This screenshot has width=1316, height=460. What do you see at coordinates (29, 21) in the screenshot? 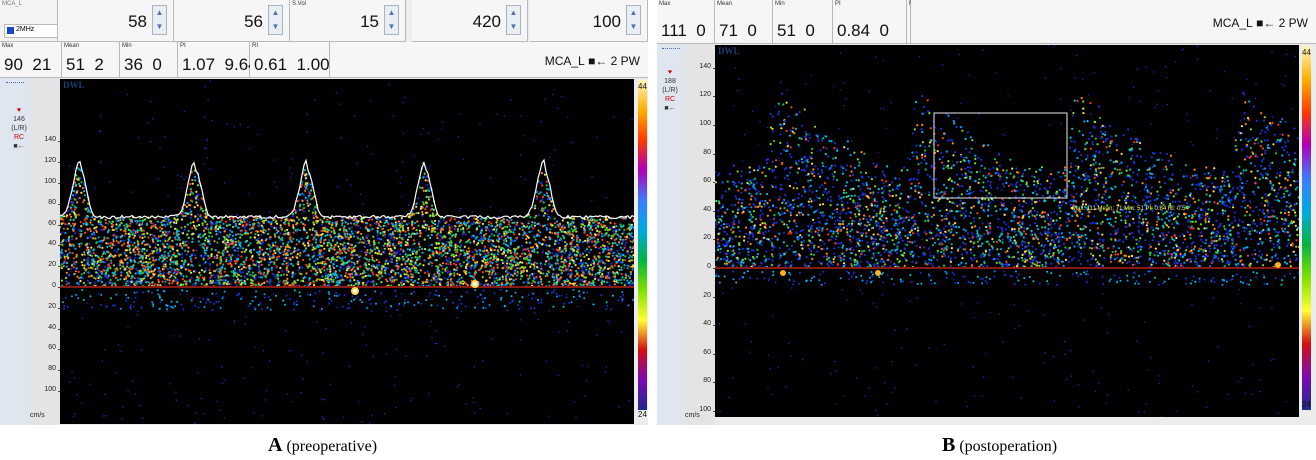
I see `probe-selector: MCA_L 2MHz` at bounding box center [29, 21].